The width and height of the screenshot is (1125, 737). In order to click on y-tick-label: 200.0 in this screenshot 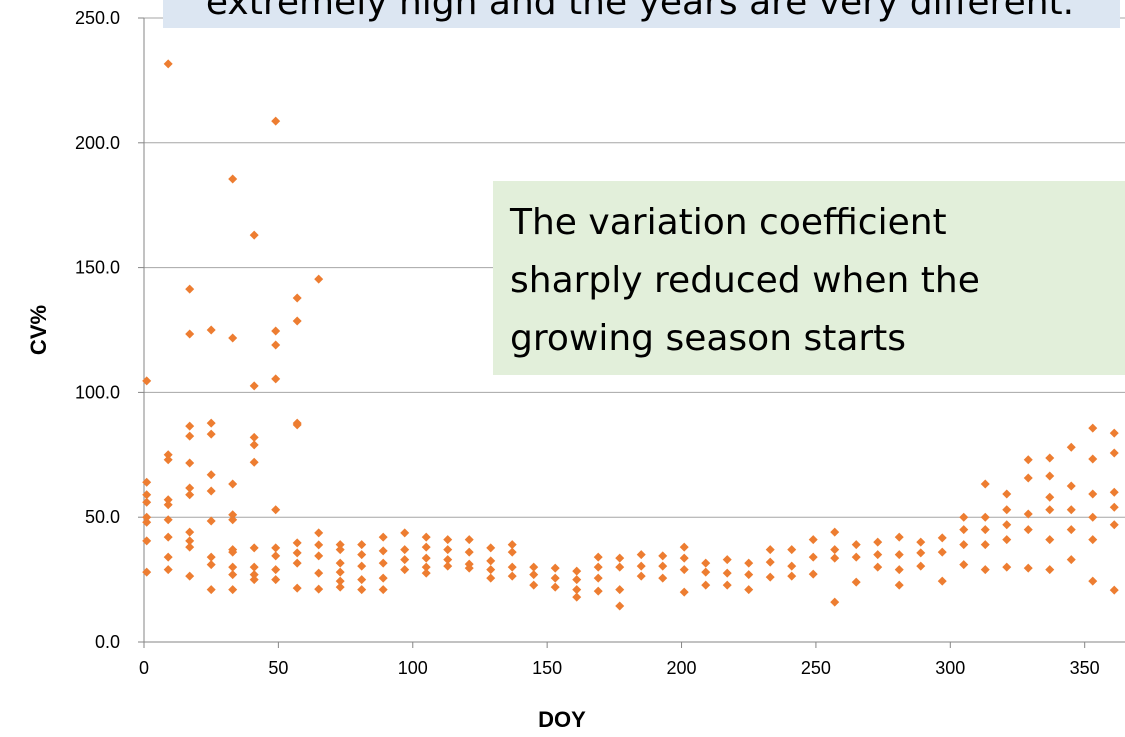, I will do `click(97, 143)`.